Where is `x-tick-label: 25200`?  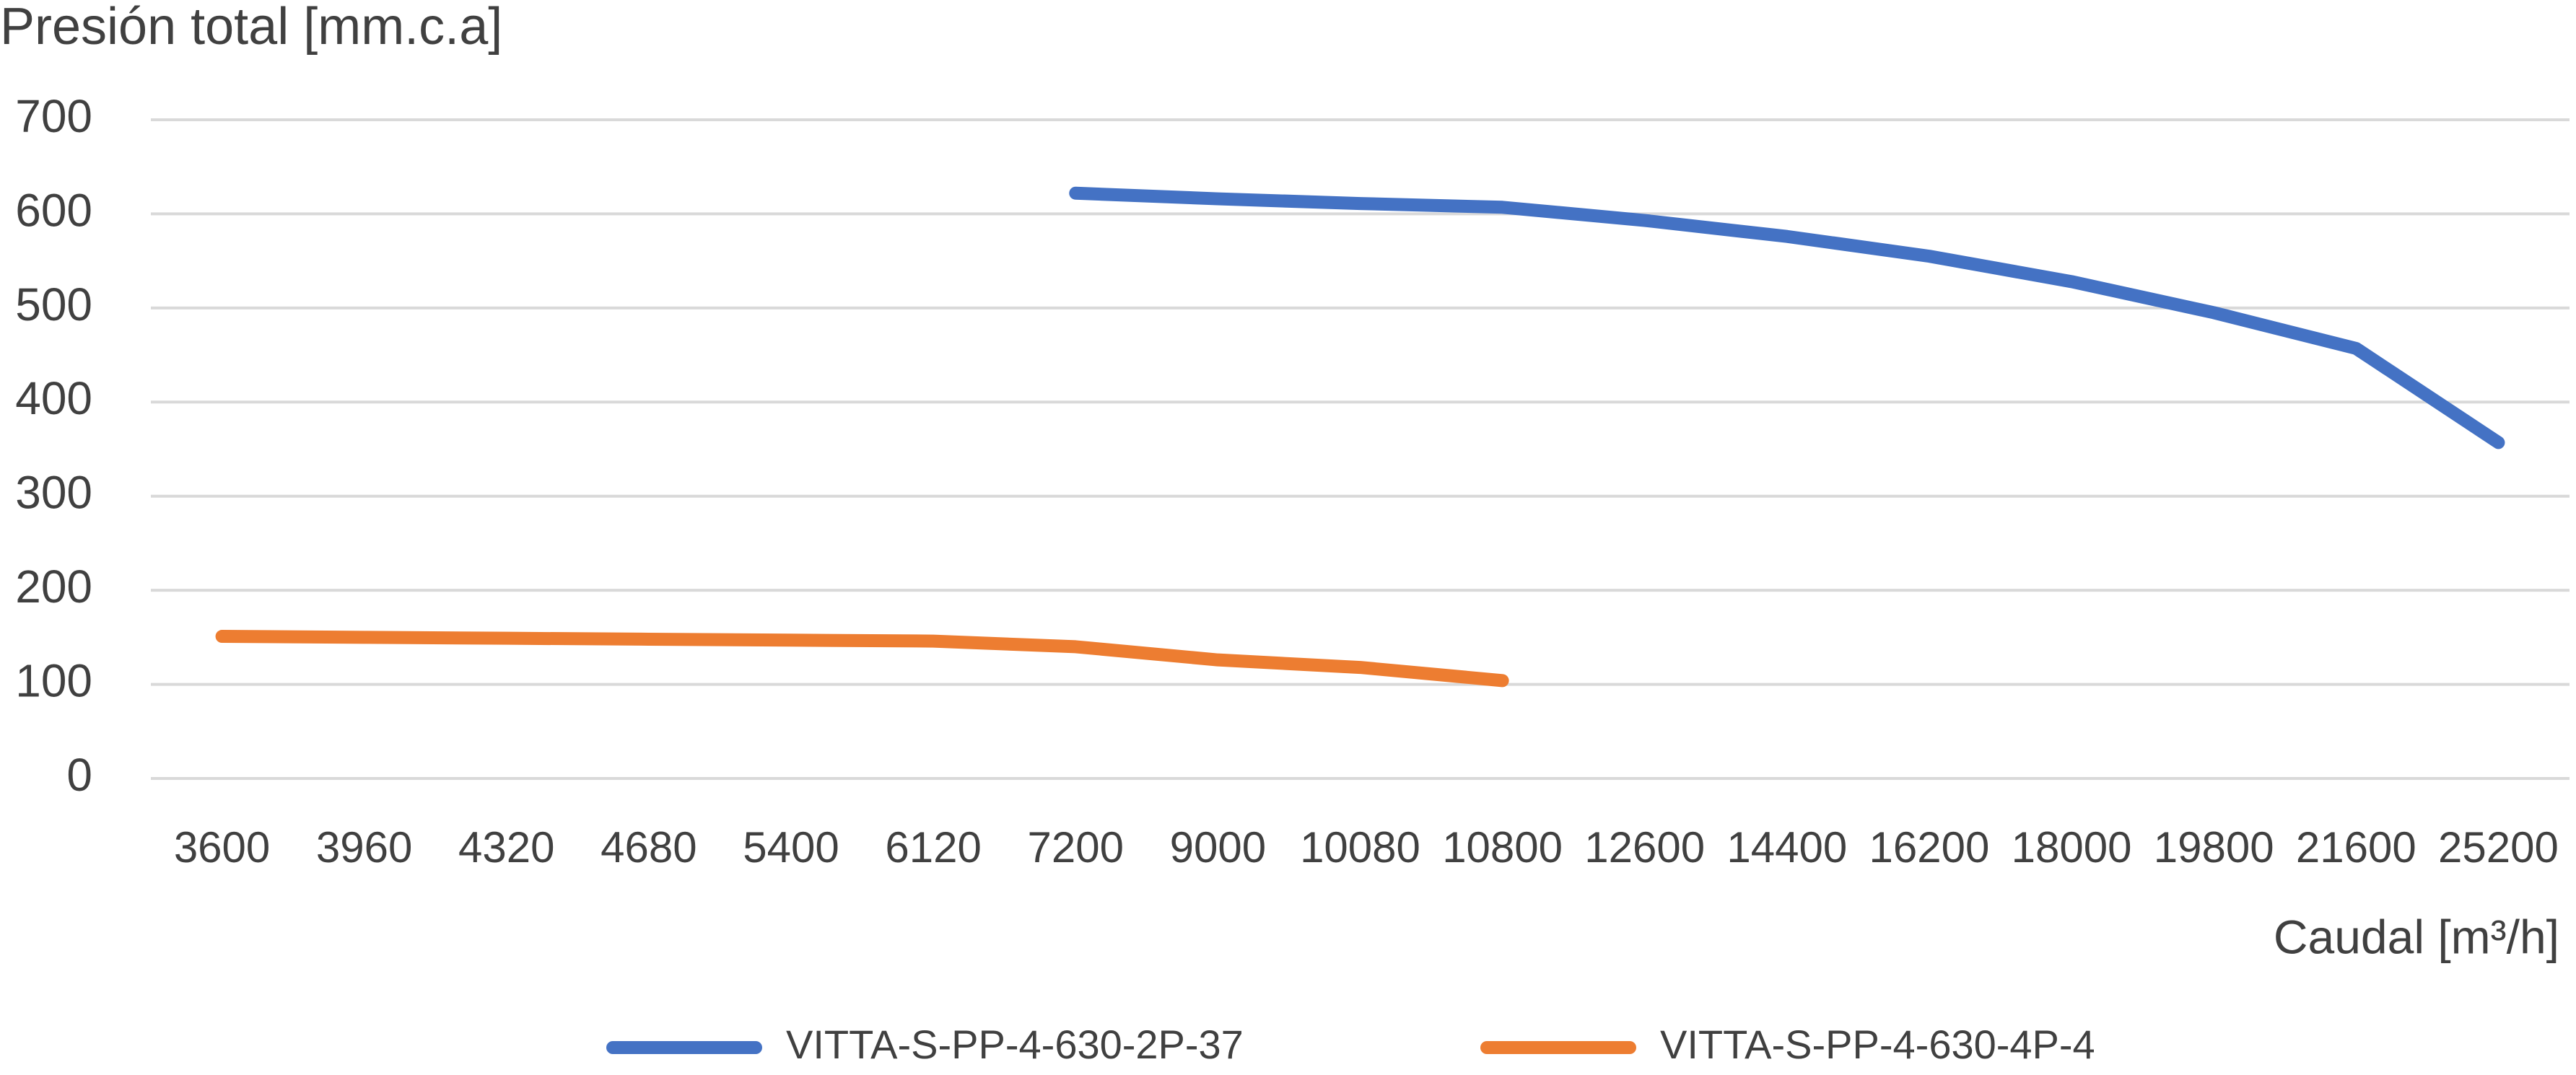
x-tick-label: 25200 is located at coordinates (2498, 848).